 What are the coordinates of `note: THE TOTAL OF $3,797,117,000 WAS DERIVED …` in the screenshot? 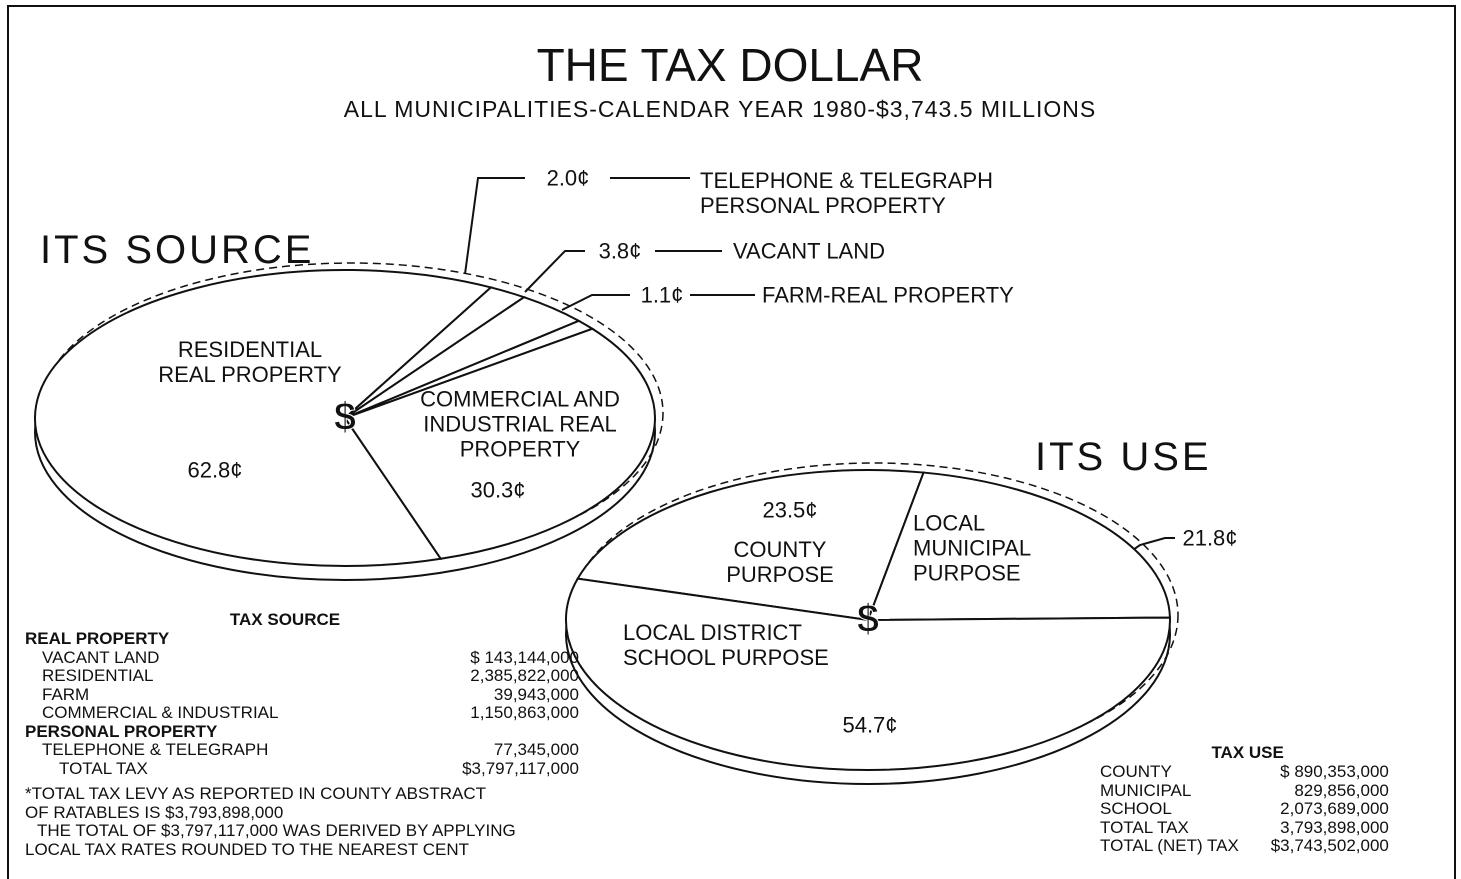 It's located at (276, 830).